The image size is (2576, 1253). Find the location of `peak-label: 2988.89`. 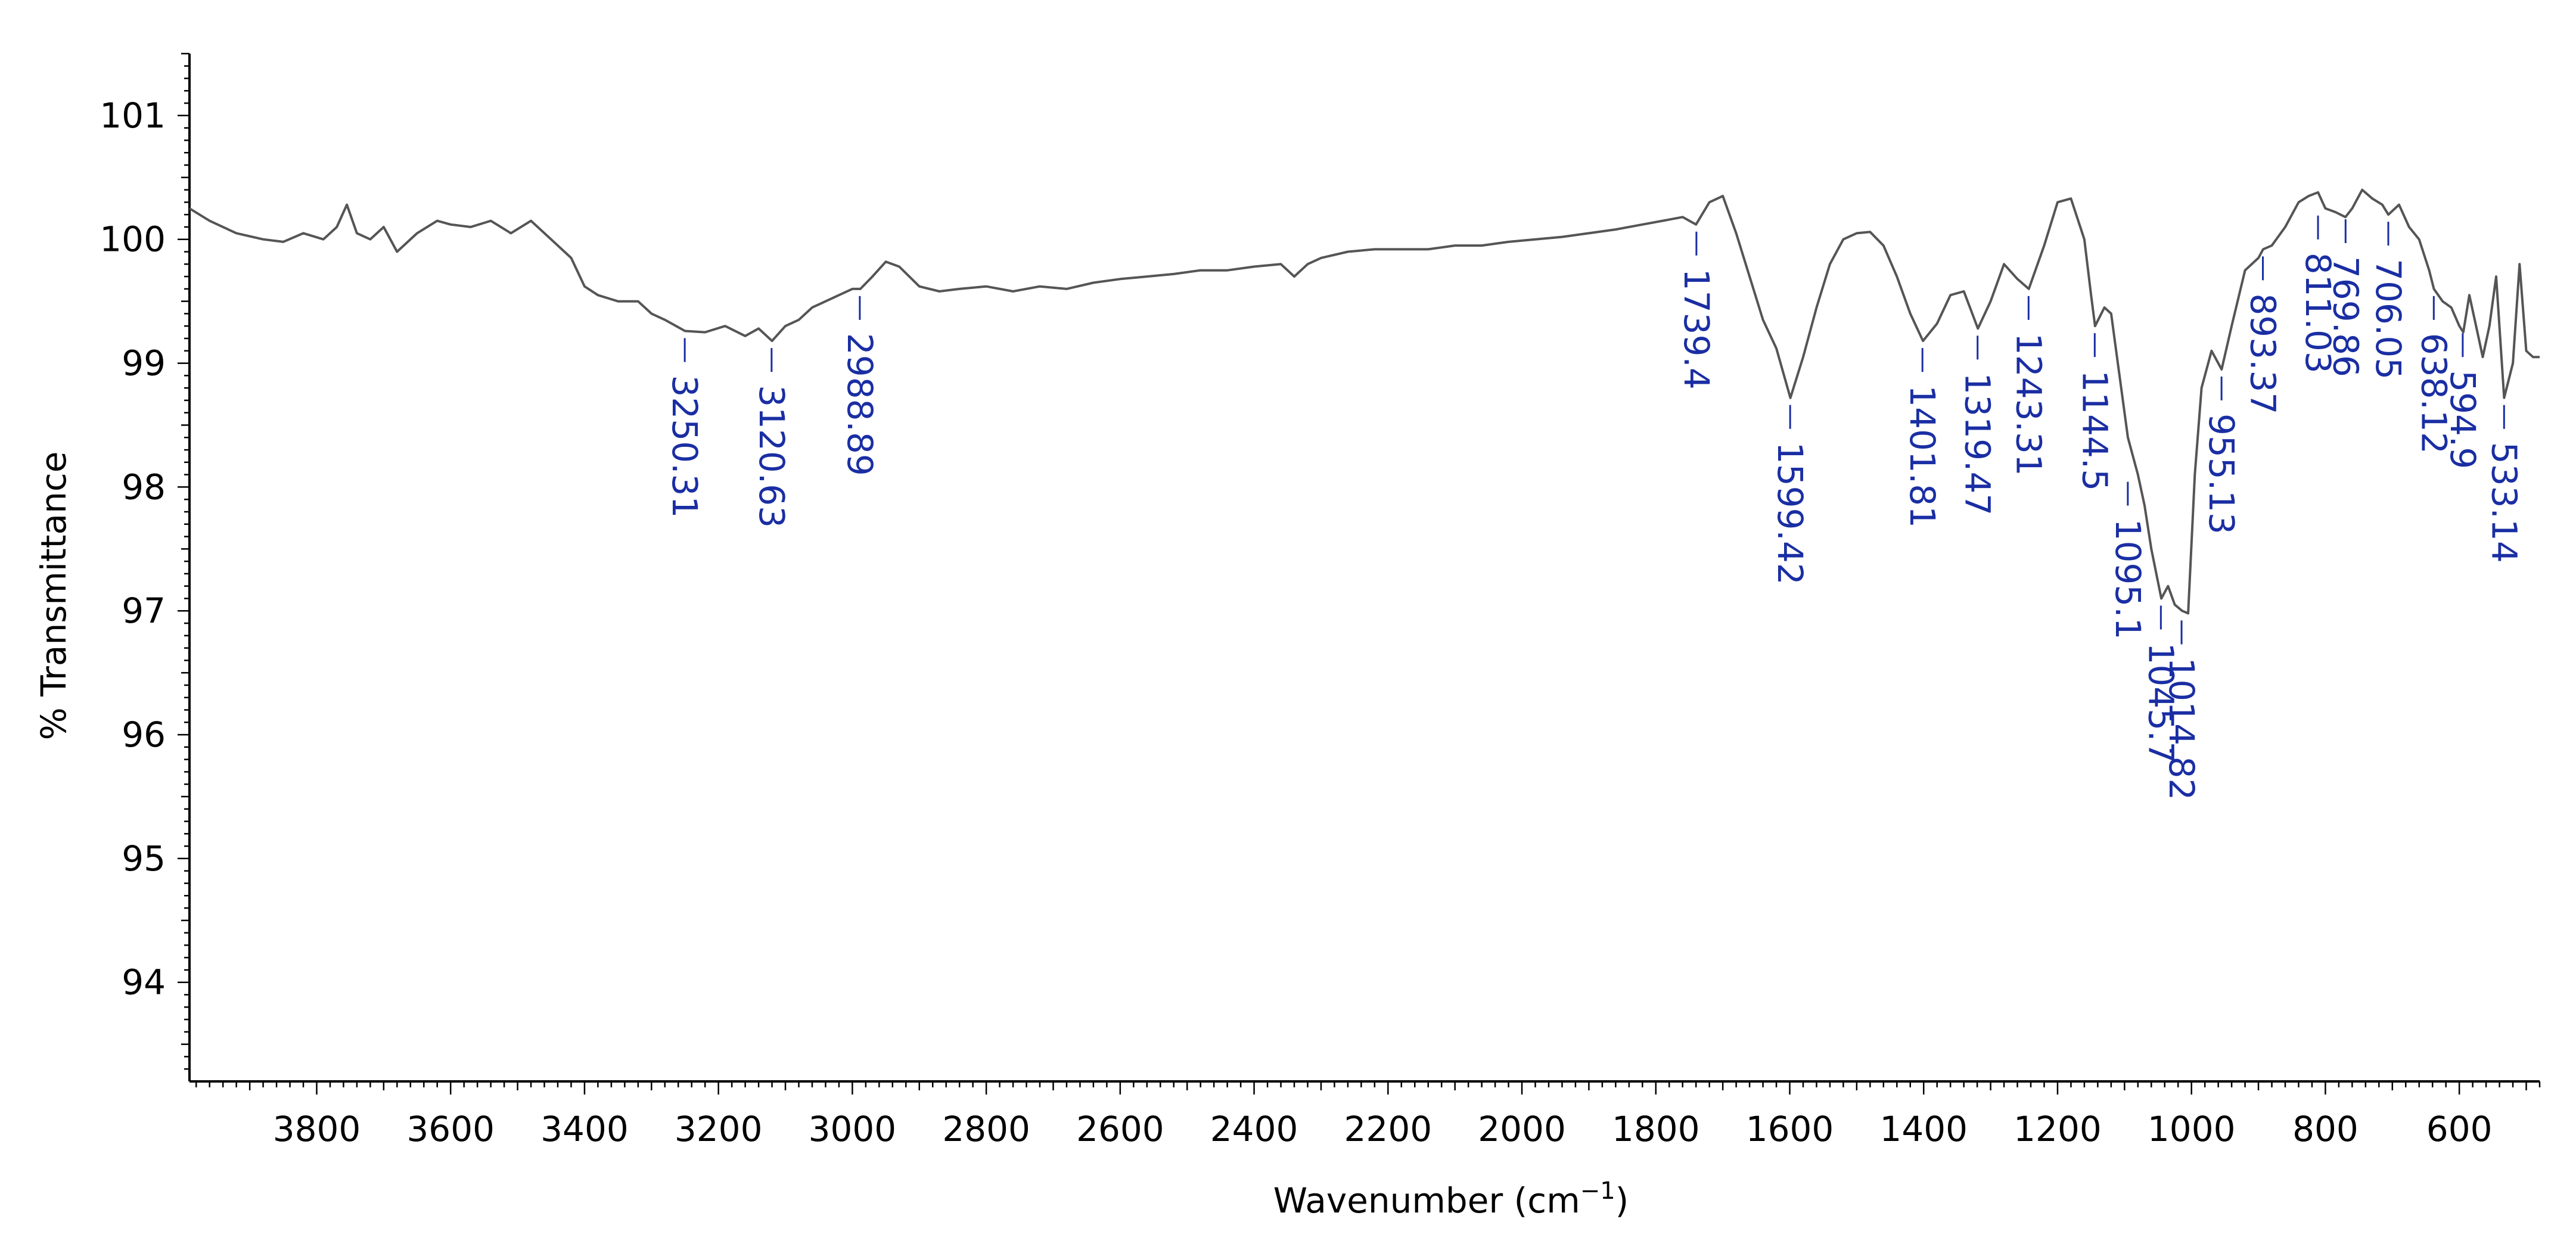

peak-label: 2988.89 is located at coordinates (860, 404).